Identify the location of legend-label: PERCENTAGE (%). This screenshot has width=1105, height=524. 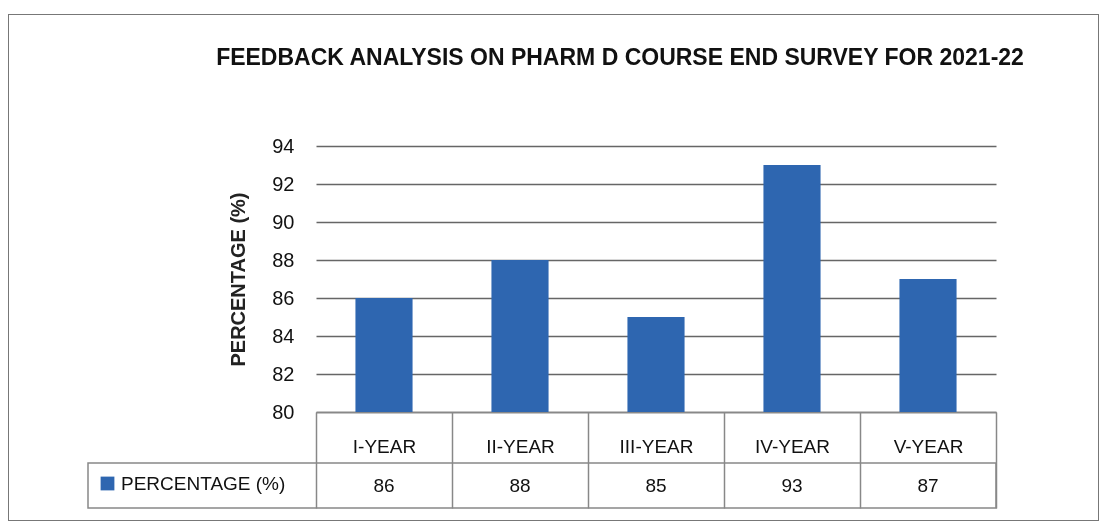
(203, 483).